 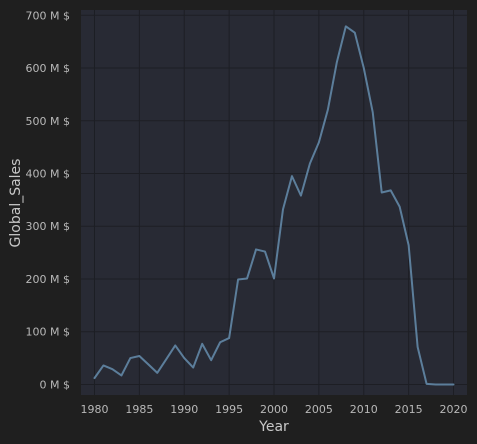 I want to click on y-tick-label: 500 M $, so click(x=48, y=121).